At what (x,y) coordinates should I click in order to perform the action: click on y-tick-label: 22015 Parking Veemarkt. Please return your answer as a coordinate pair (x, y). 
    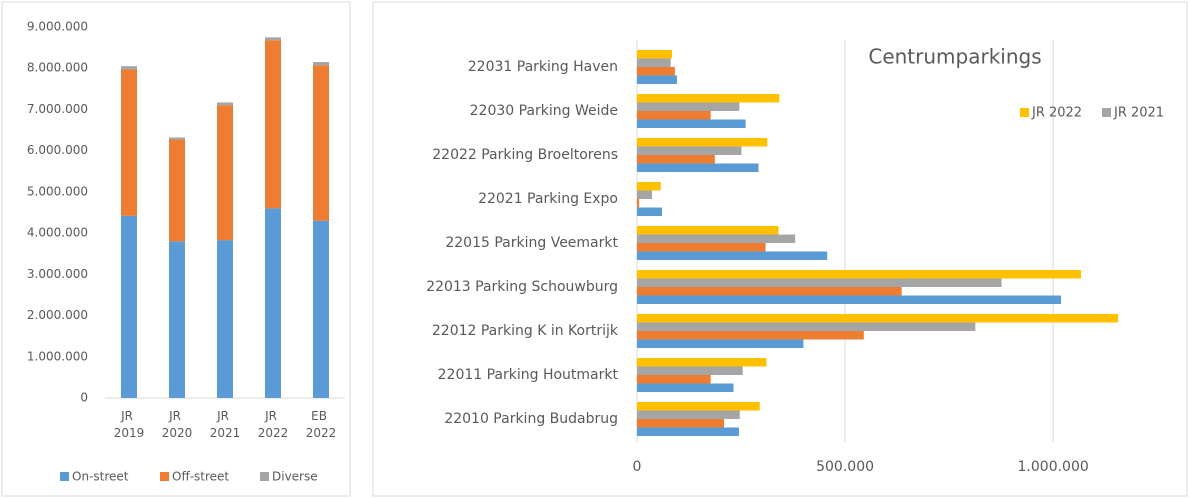
    Looking at the image, I should click on (531, 243).